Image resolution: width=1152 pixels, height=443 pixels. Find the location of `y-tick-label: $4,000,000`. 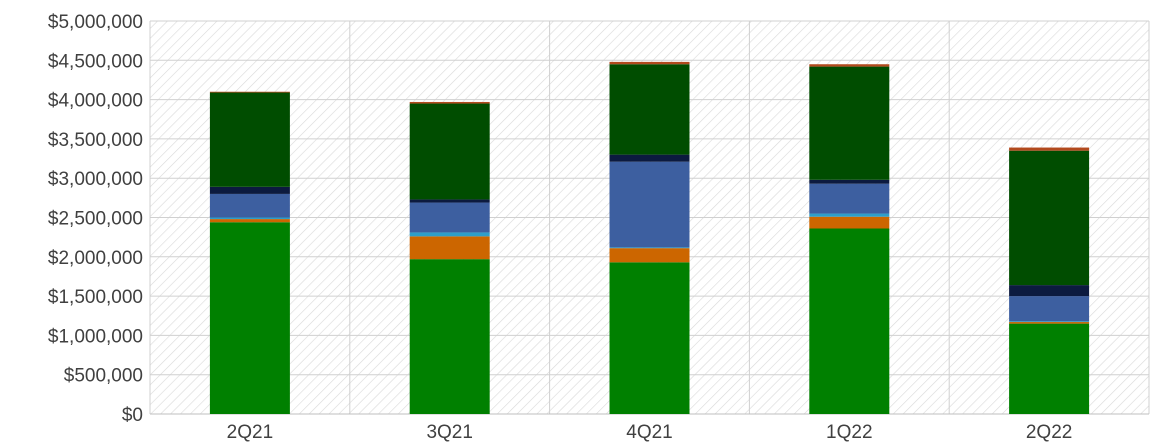

y-tick-label: $4,000,000 is located at coordinates (95, 101).